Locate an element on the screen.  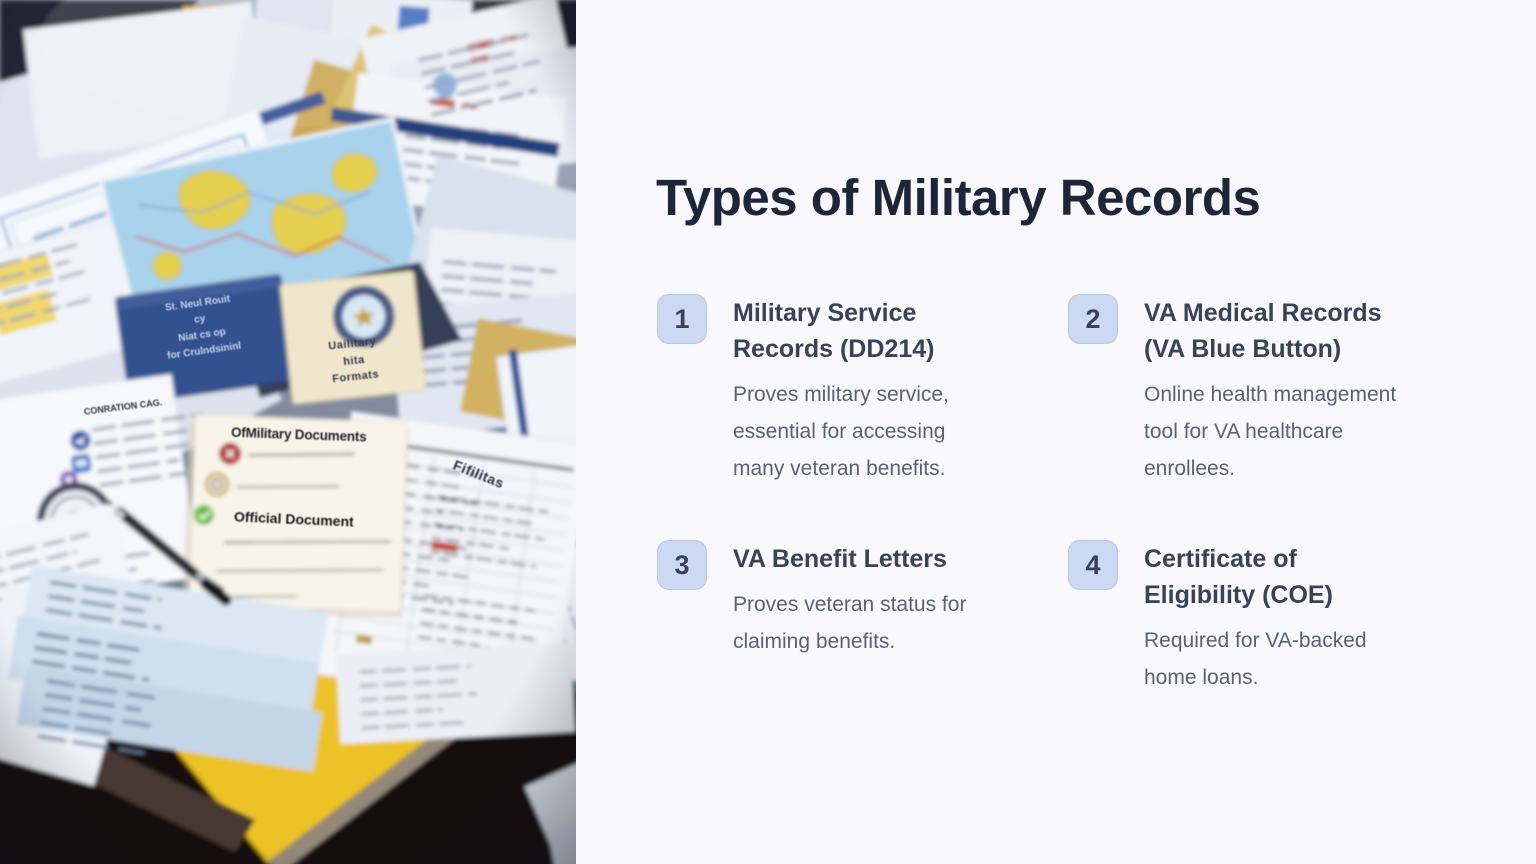
item-number-badge: 4 is located at coordinates (1093, 565).